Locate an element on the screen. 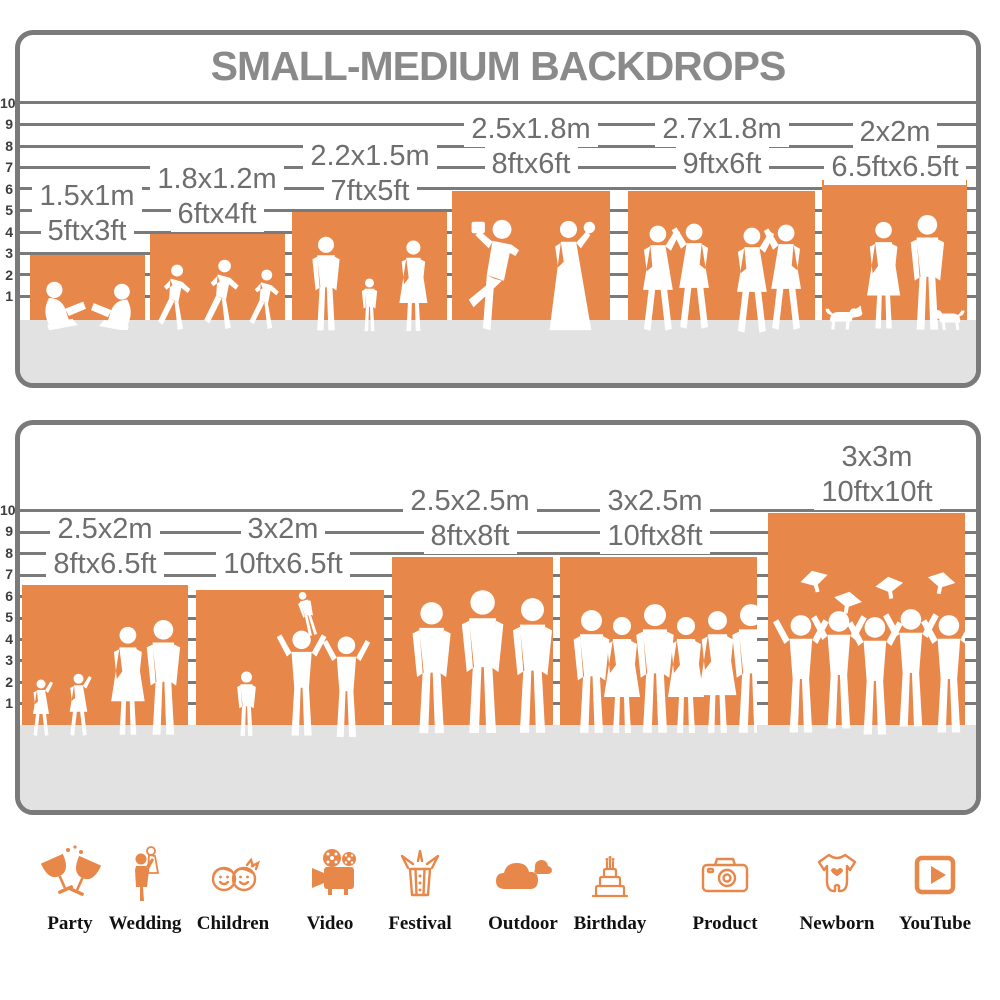 The height and width of the screenshot is (1000, 1000). category-label: YouTube is located at coordinates (935, 923).